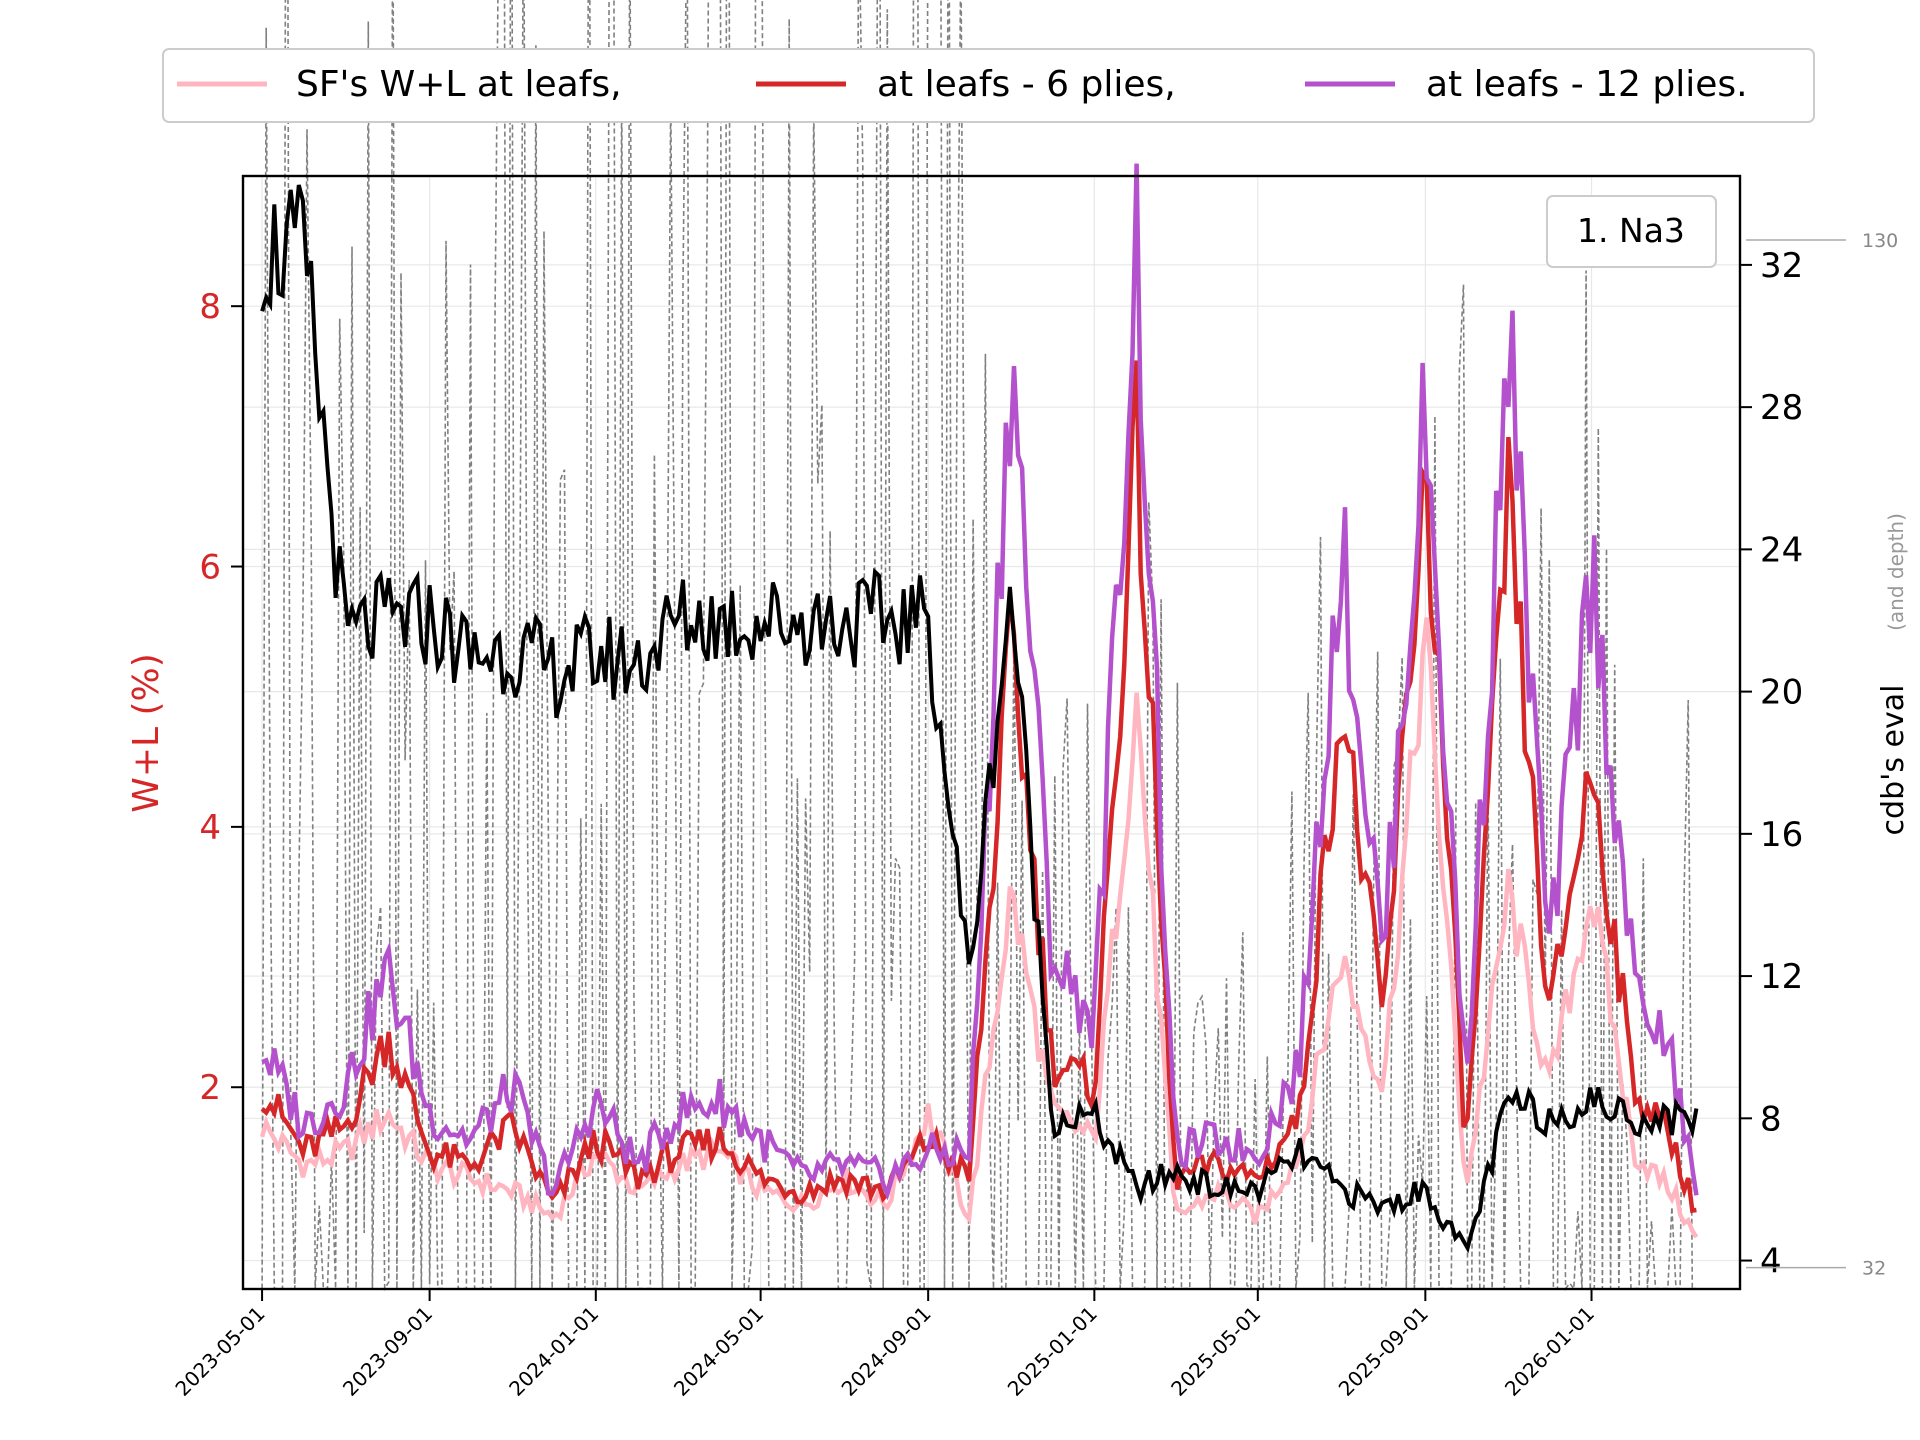  Describe the element at coordinates (553, 1351) in the screenshot. I see `x-tick-label: 2024-01-01` at that location.